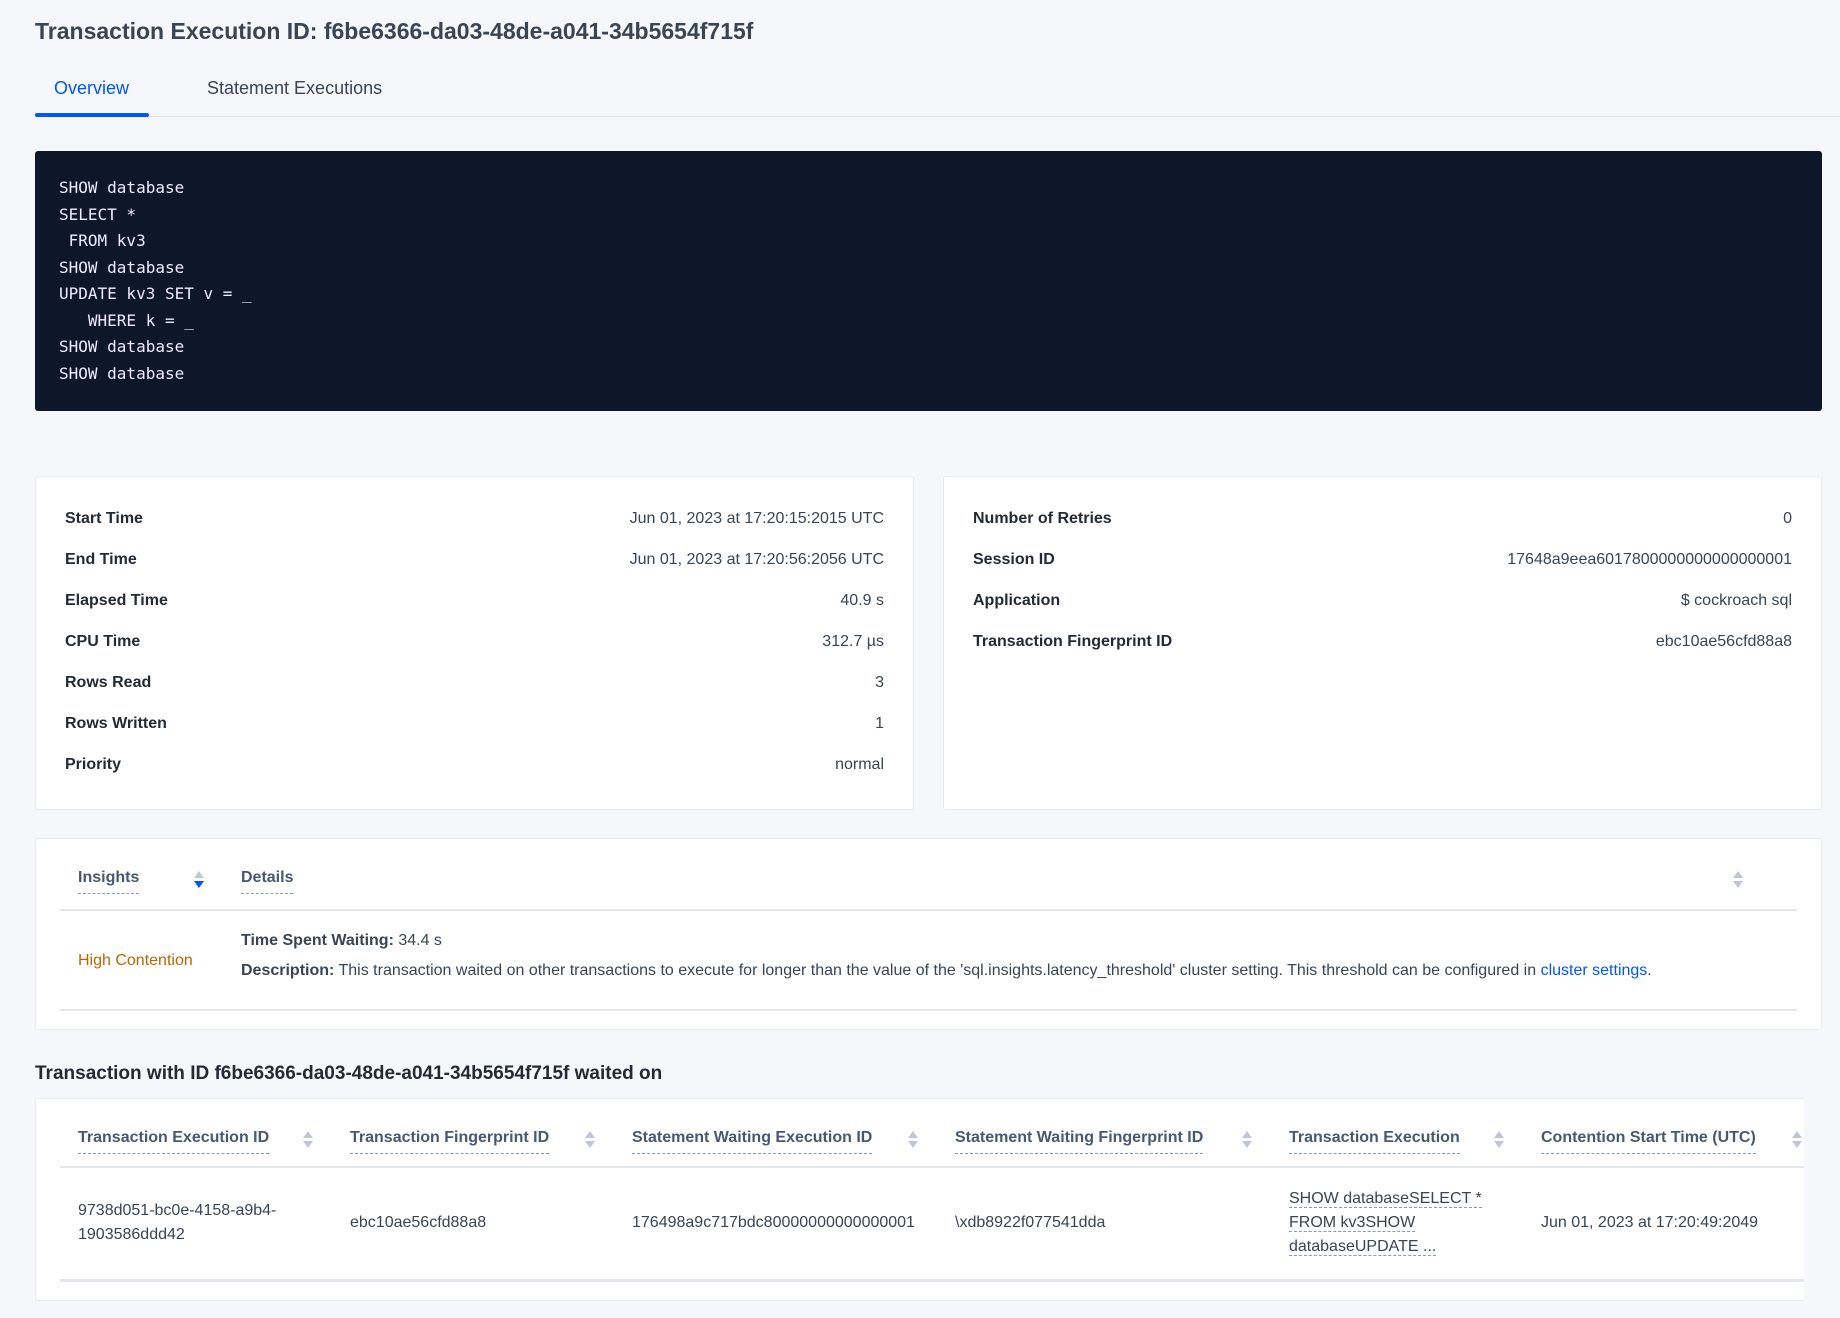 This screenshot has height=1318, width=1840. Describe the element at coordinates (135, 960) in the screenshot. I see `insight-type: High Contention` at that location.